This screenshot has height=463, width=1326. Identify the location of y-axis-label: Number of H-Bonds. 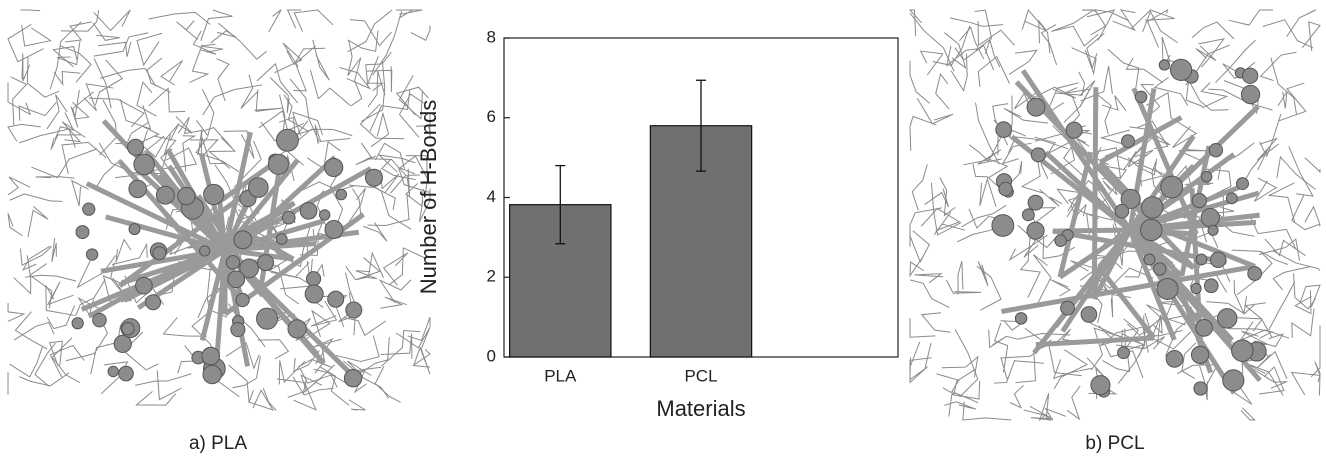
(428, 197).